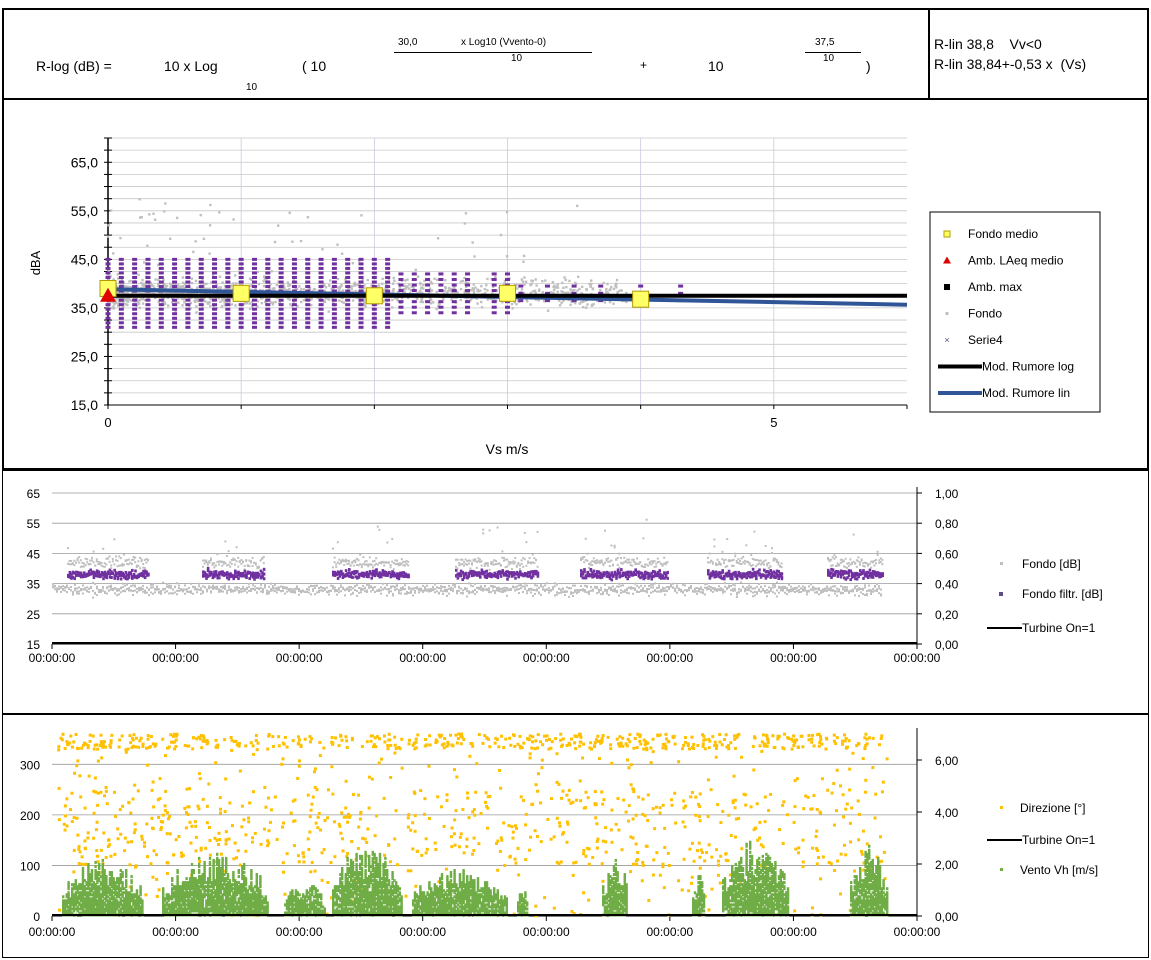  I want to click on formula-exp1-den: 10, so click(517, 58).